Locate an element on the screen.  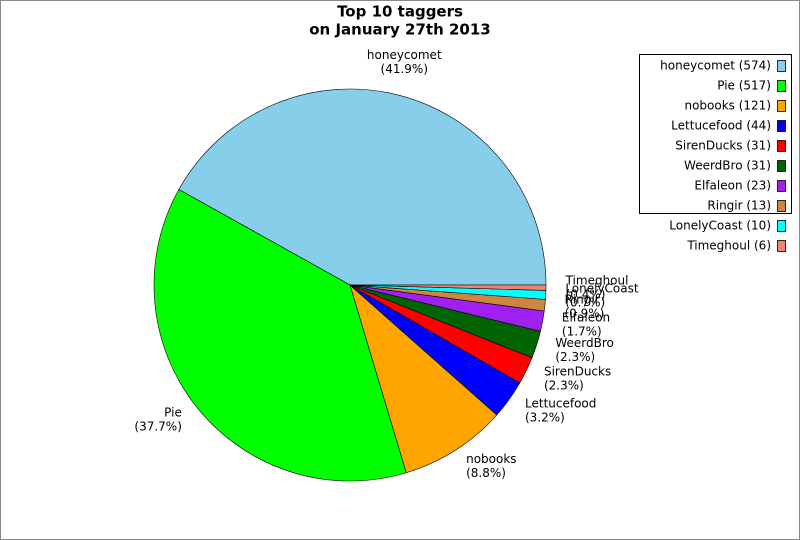
legend-label: Lettucefood (44) is located at coordinates (721, 126).